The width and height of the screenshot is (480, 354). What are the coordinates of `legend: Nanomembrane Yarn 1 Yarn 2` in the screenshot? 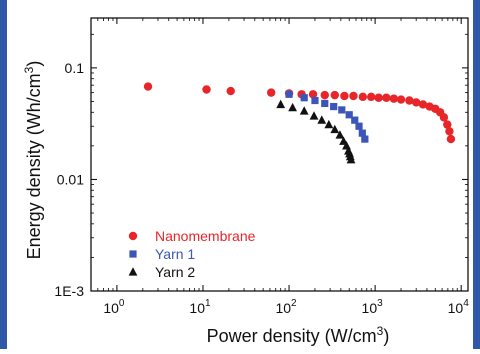 It's located at (192, 254).